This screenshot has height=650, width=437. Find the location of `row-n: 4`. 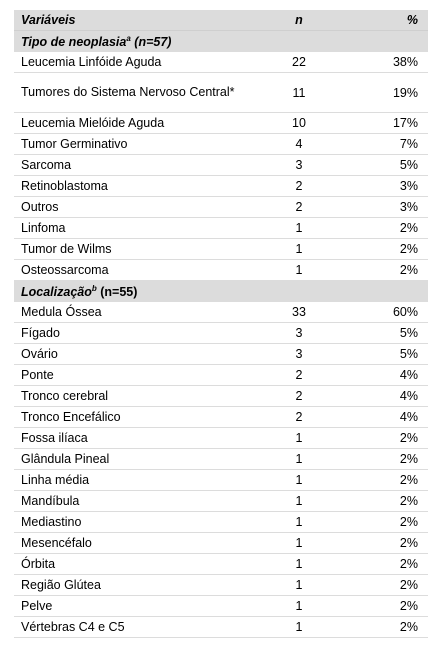

row-n: 4 is located at coordinates (299, 144).